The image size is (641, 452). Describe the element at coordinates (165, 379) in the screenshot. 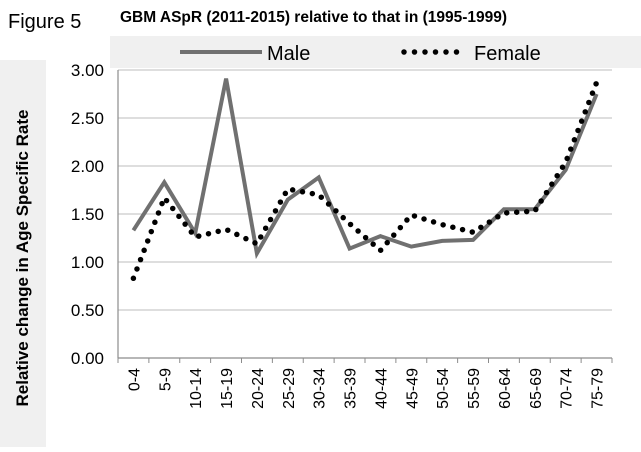

I see `x-tick-label: 5-9` at that location.